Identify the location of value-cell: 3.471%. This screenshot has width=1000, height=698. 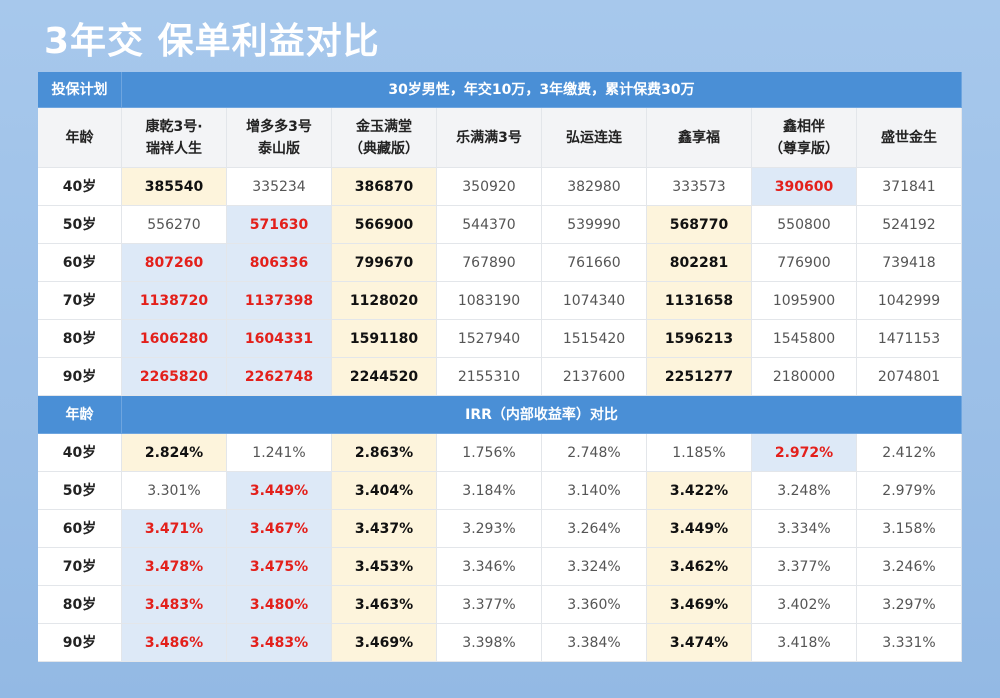
(174, 529).